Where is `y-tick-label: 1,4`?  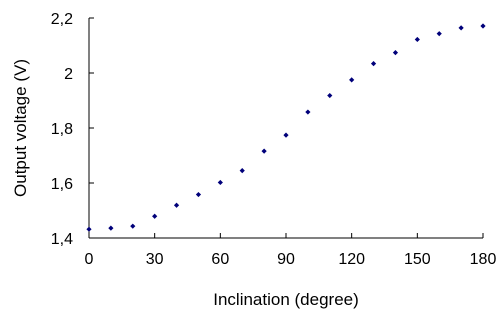
y-tick-label: 1,4 is located at coordinates (62, 239).